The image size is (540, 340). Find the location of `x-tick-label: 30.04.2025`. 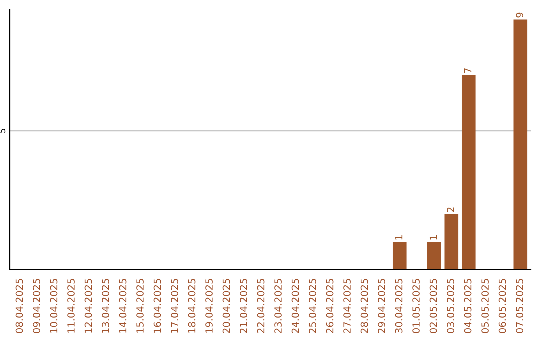

x-tick-label: 30.04.2025 is located at coordinates (399, 306).